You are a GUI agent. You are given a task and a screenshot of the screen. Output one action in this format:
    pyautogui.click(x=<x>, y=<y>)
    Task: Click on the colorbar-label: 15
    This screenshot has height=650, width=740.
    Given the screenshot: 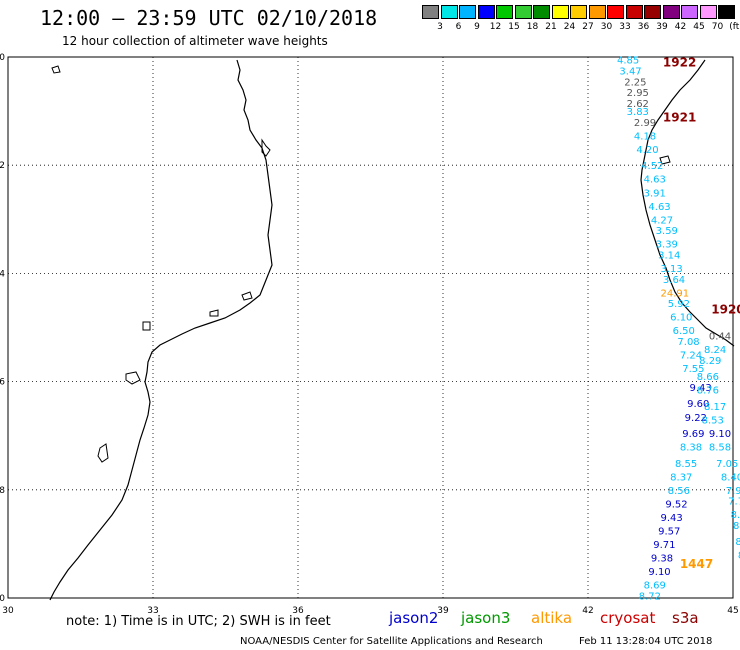 What is the action you would take?
    pyautogui.click(x=514, y=27)
    